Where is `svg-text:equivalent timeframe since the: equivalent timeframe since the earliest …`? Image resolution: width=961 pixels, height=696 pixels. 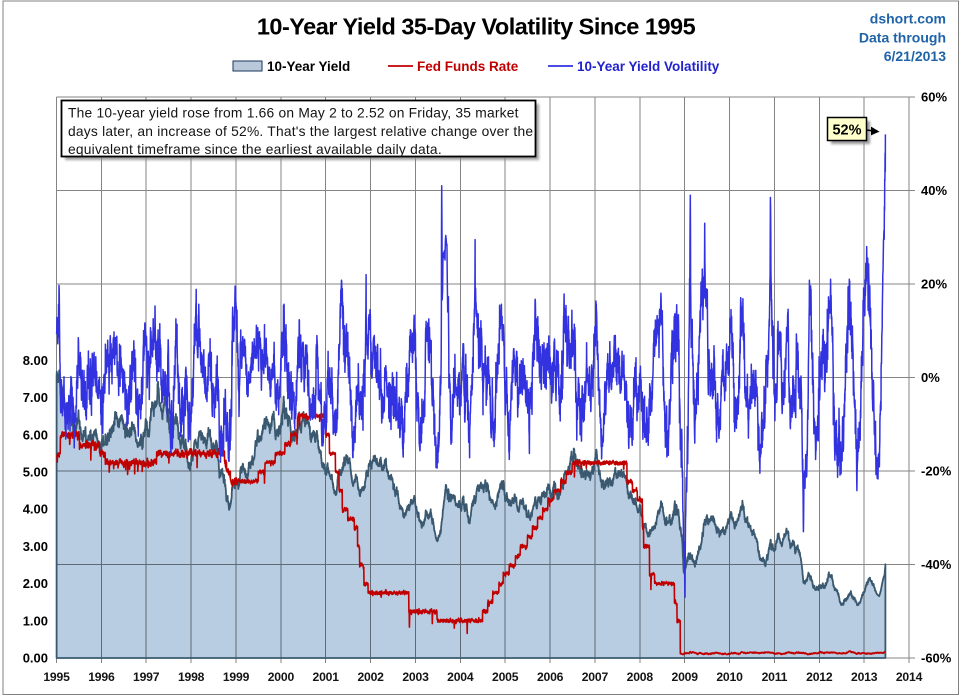
svg-text:equivalent timeframe since the: equivalent timeframe since the earliest … is located at coordinates (255, 149).